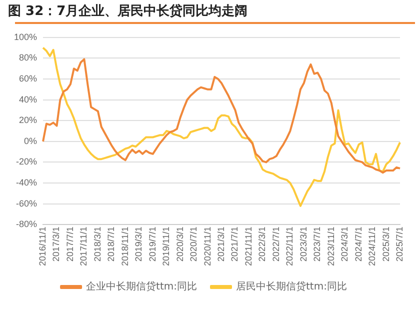 The height and width of the screenshot is (334, 420). I want to click on x-tick-label: 2024/7/1, so click(358, 244).